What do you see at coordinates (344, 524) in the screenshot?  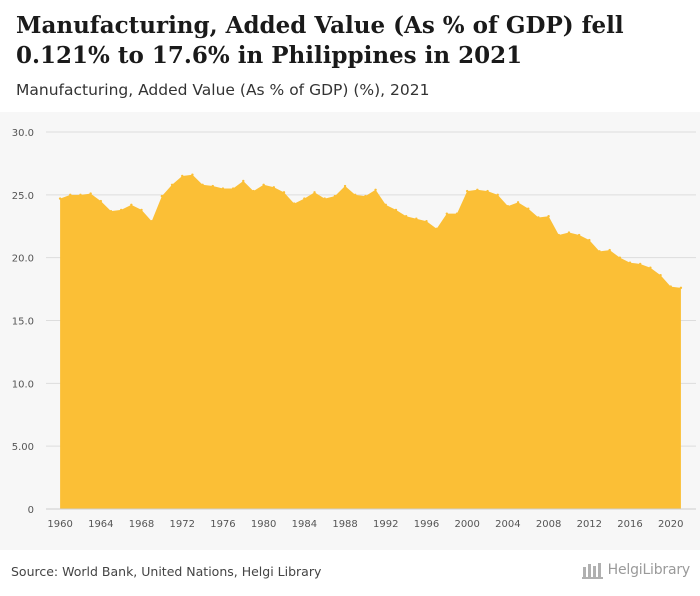 I see `x-tick-label: 1988` at bounding box center [344, 524].